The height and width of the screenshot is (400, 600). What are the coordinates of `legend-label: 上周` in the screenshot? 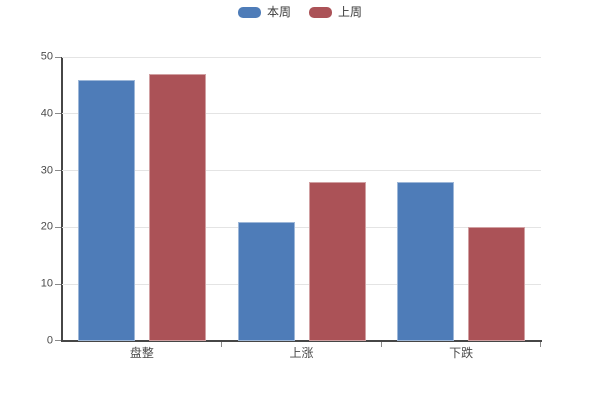 It's located at (350, 12).